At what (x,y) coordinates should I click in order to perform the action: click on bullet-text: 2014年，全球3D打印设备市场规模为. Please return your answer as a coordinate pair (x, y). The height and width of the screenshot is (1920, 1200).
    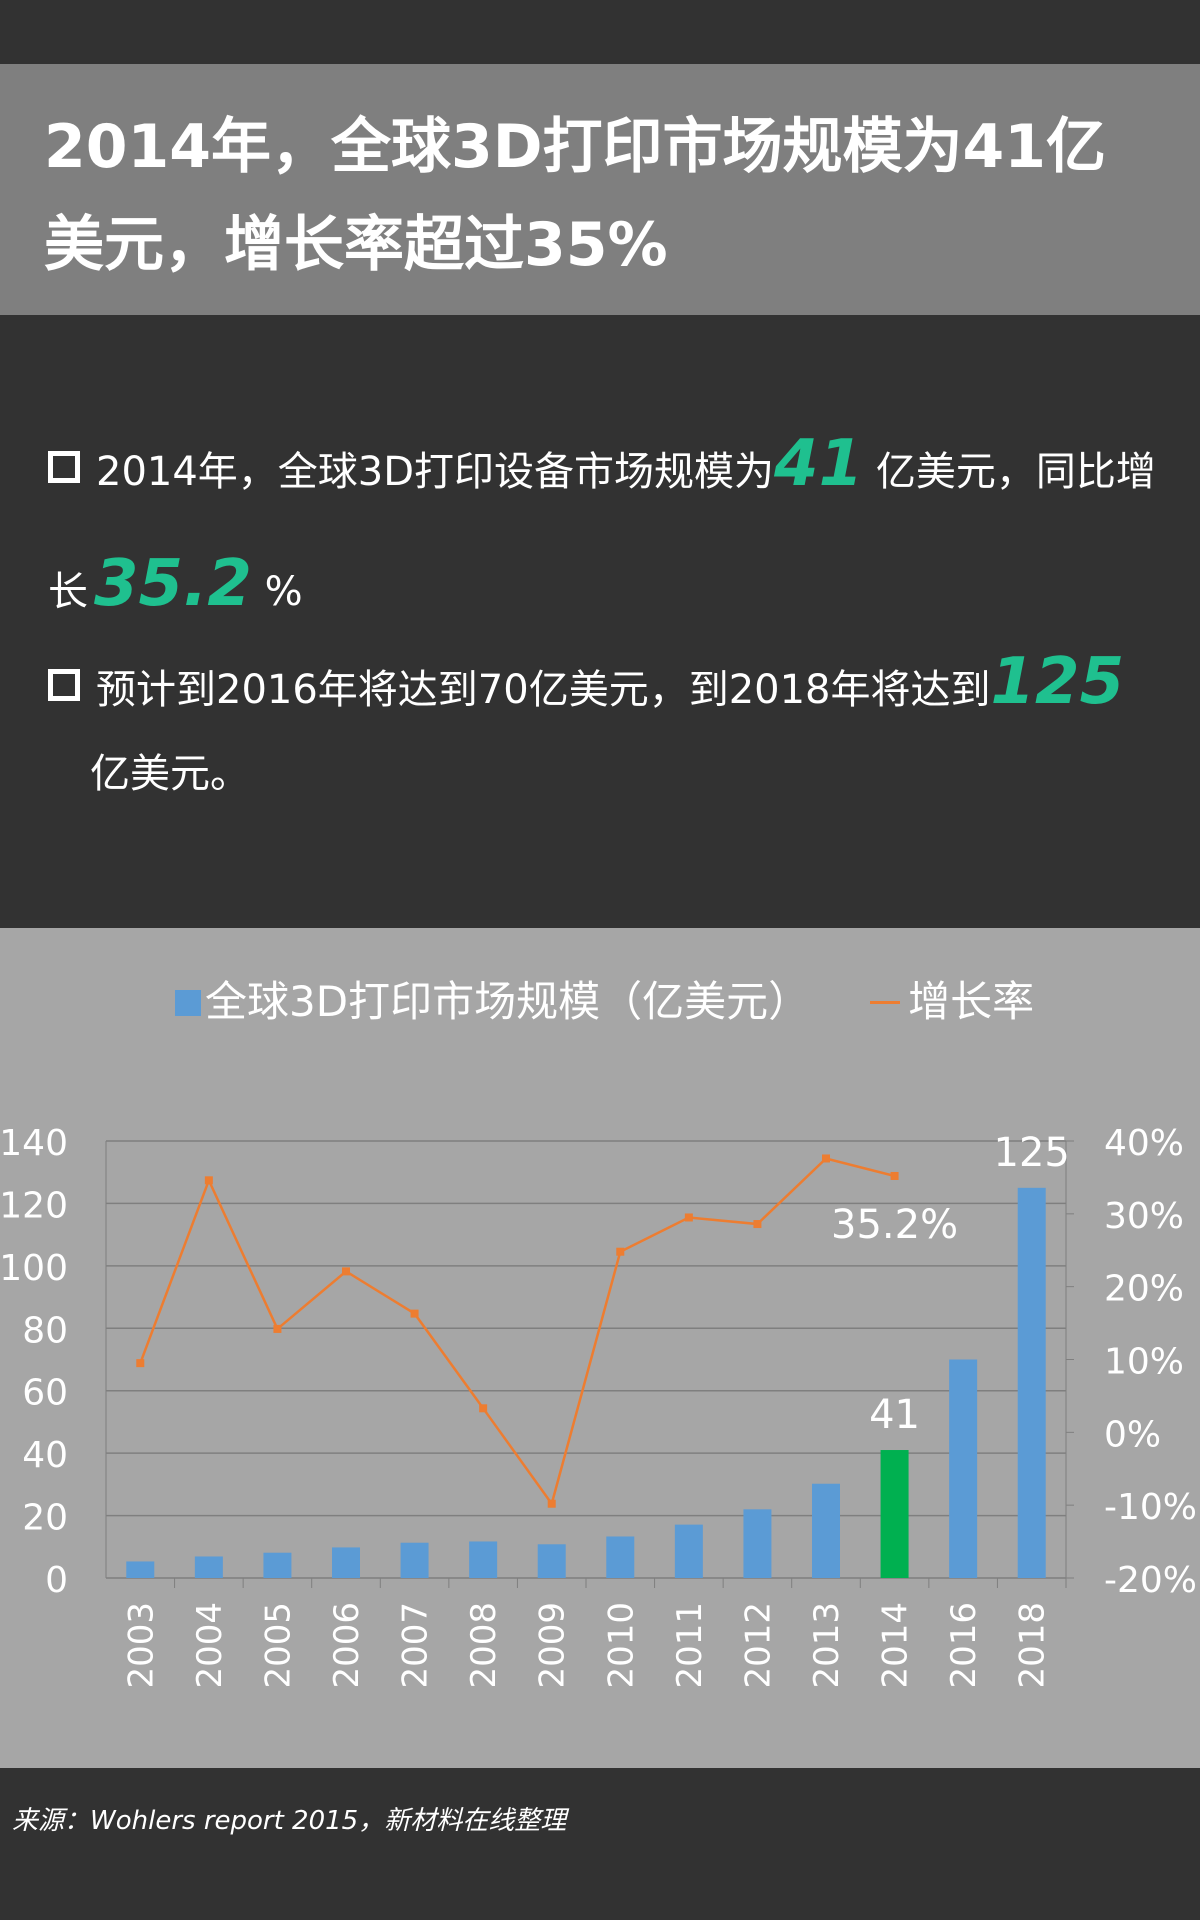
    Looking at the image, I should click on (435, 472).